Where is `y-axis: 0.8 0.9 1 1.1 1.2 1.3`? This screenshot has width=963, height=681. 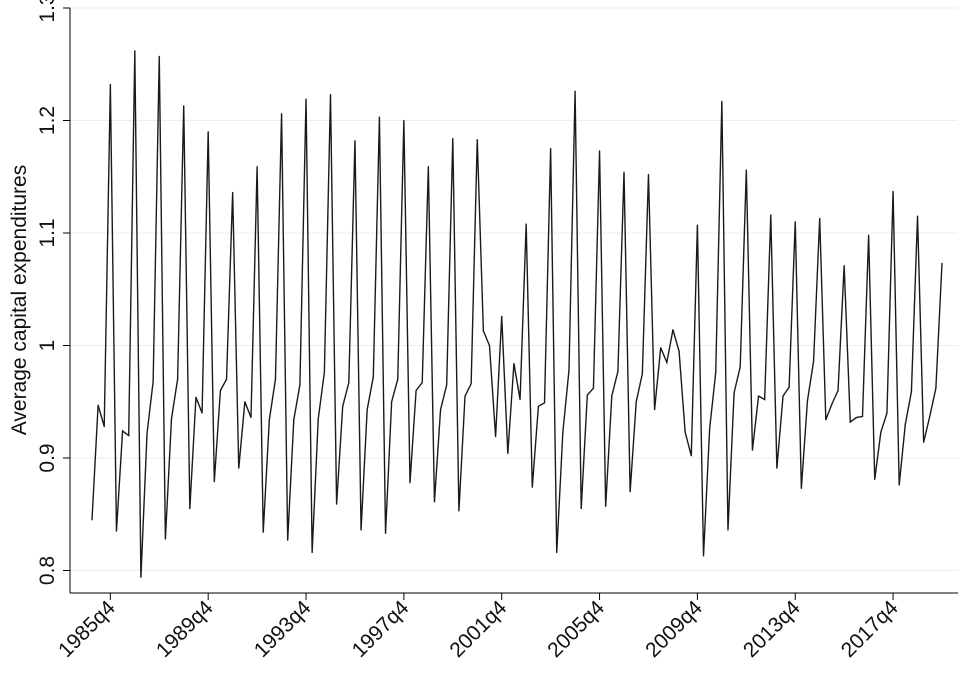
y-axis: 0.8 0.9 1 1.1 1.2 1.3 is located at coordinates (53, 296).